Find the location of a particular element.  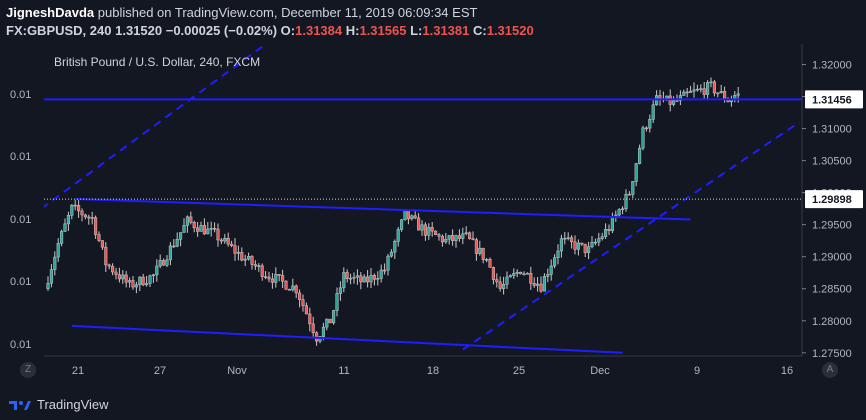

price-label: 1.31456 is located at coordinates (834, 99).